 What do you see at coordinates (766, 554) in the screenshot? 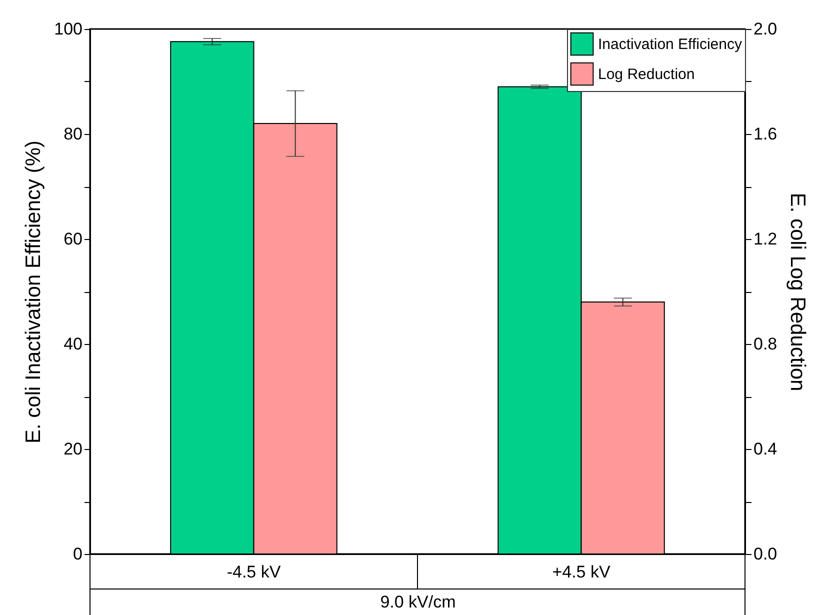
I see `y2-tick-label: 0.0` at bounding box center [766, 554].